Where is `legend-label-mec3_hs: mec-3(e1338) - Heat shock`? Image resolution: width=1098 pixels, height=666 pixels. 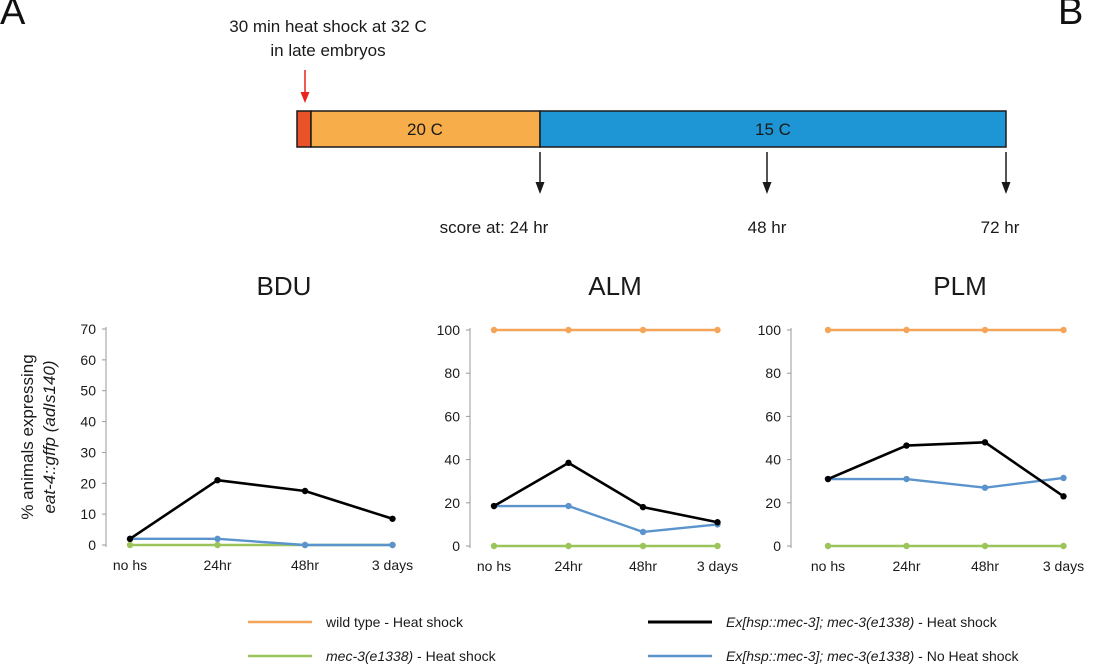
legend-label-mec3_hs: mec-3(e1338) - Heat shock is located at coordinates (411, 656).